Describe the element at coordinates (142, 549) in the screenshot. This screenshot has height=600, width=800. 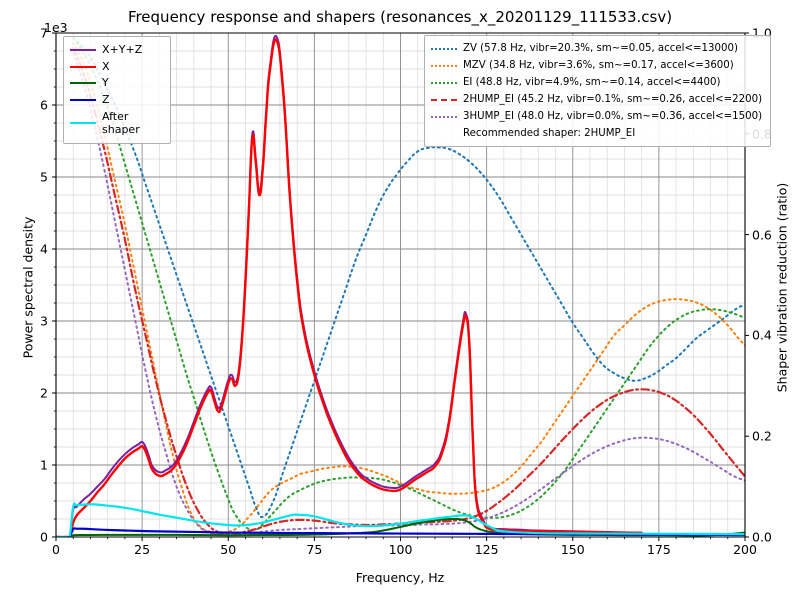
I see `x-tick-label: 25` at that location.